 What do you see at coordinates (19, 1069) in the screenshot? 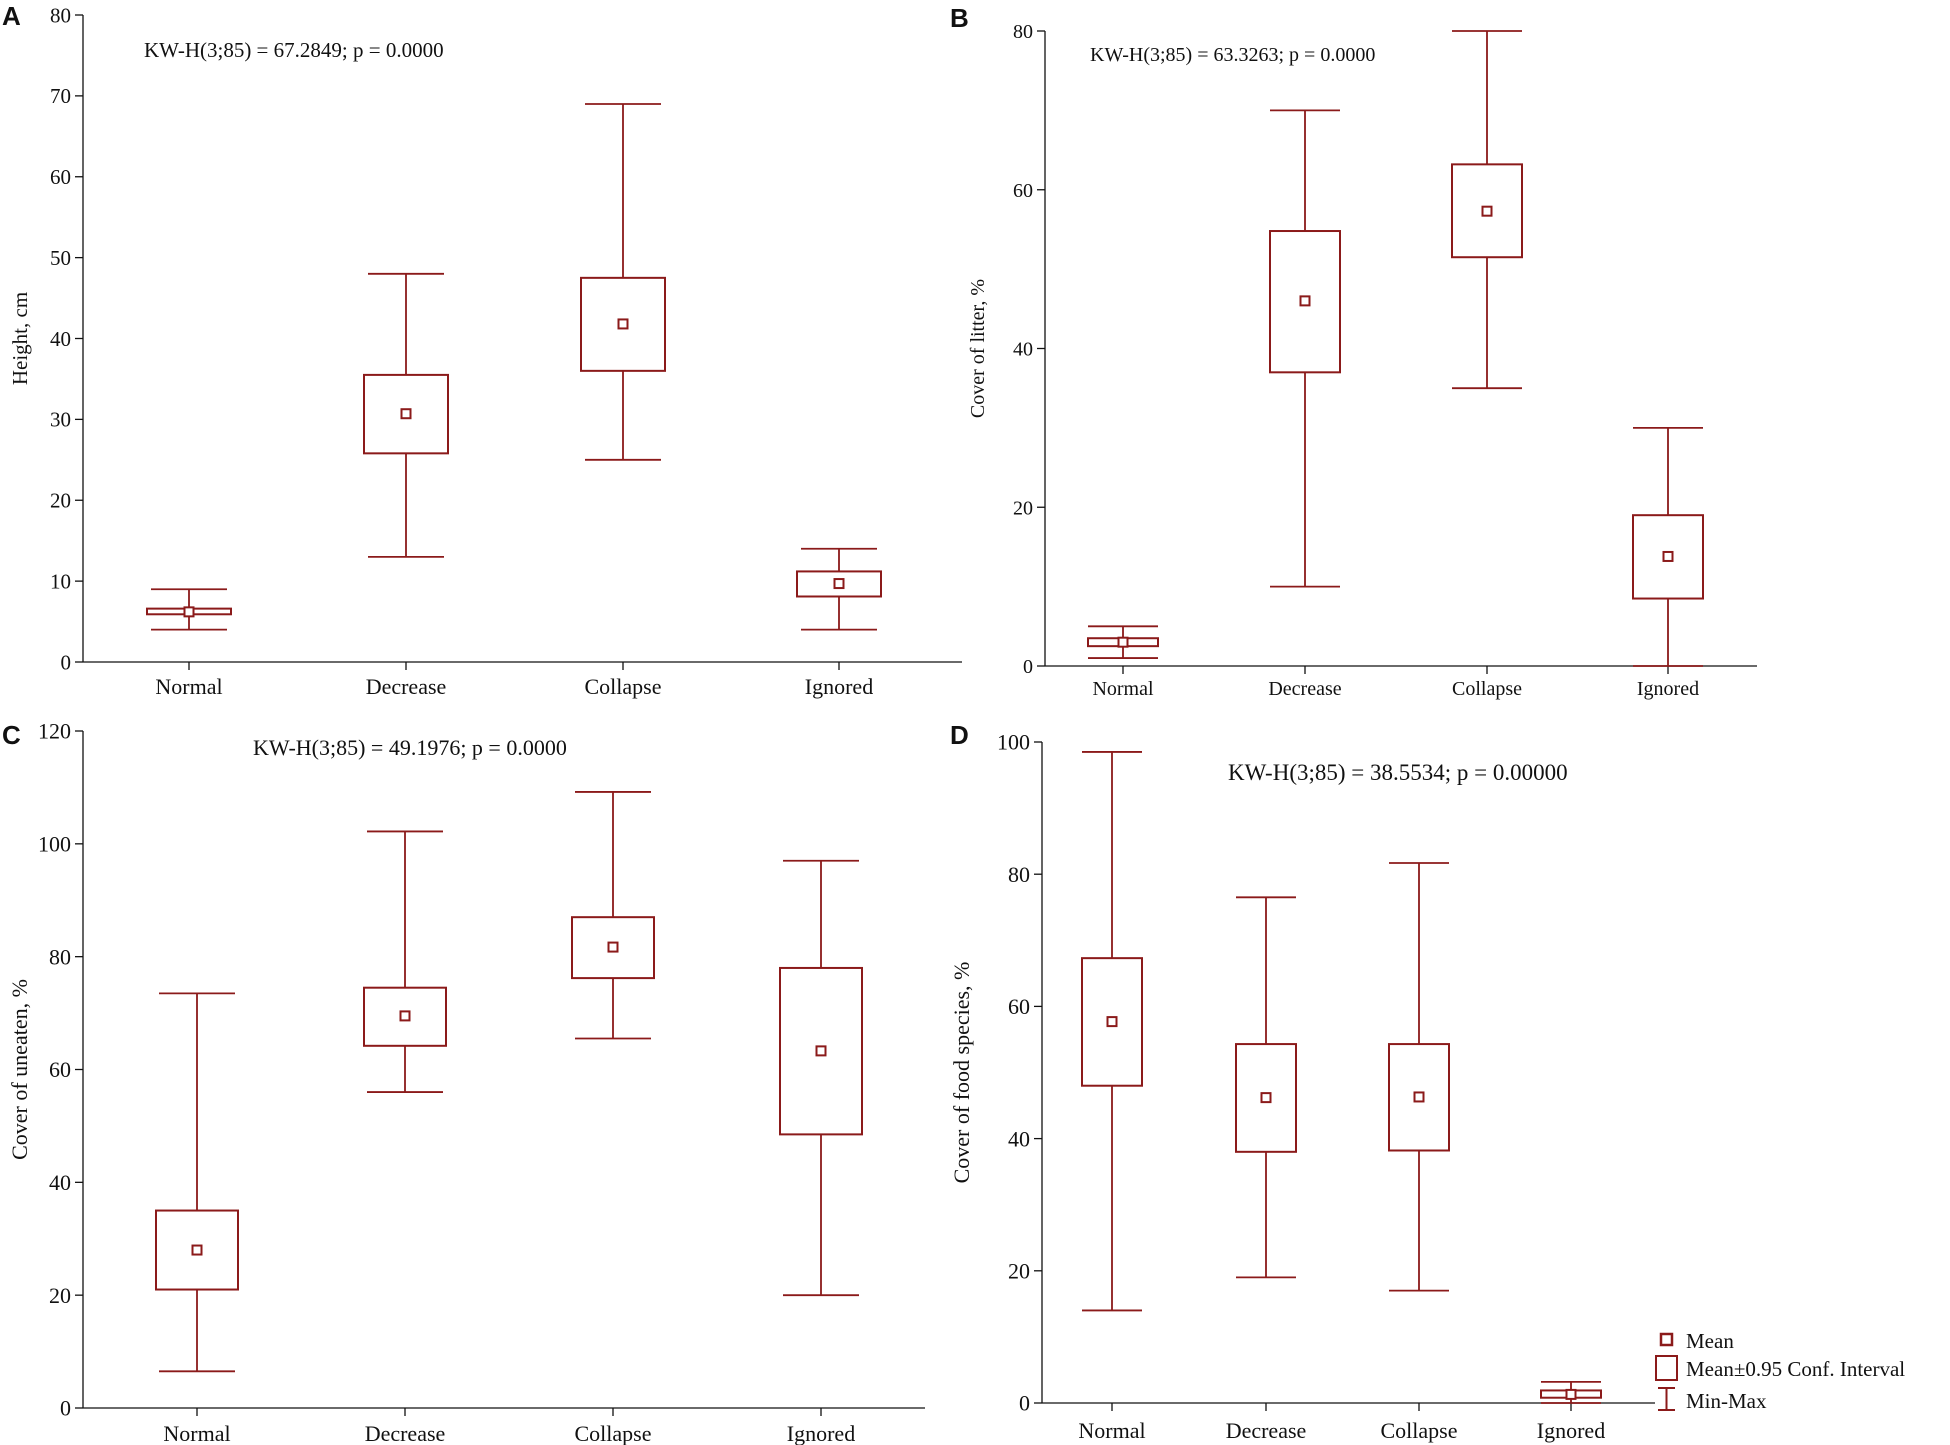
I see `y-axis-label: Cover of uneaten, %` at bounding box center [19, 1069].